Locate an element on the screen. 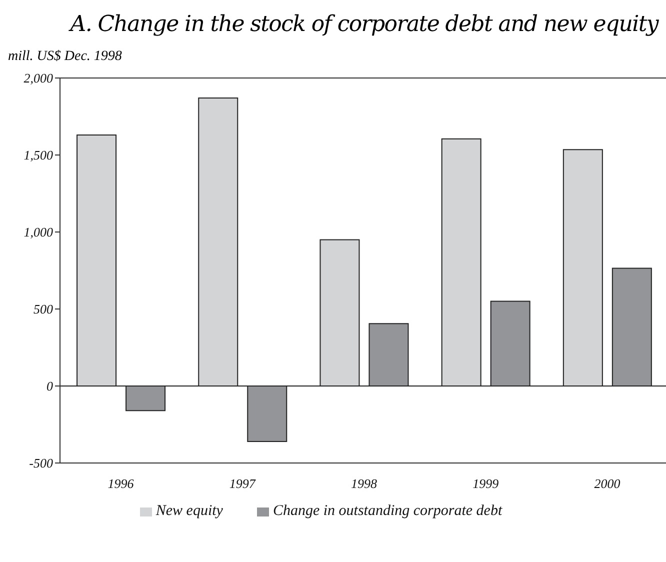 The width and height of the screenshot is (666, 562). y-tick-label: 1,000 is located at coordinates (39, 232).